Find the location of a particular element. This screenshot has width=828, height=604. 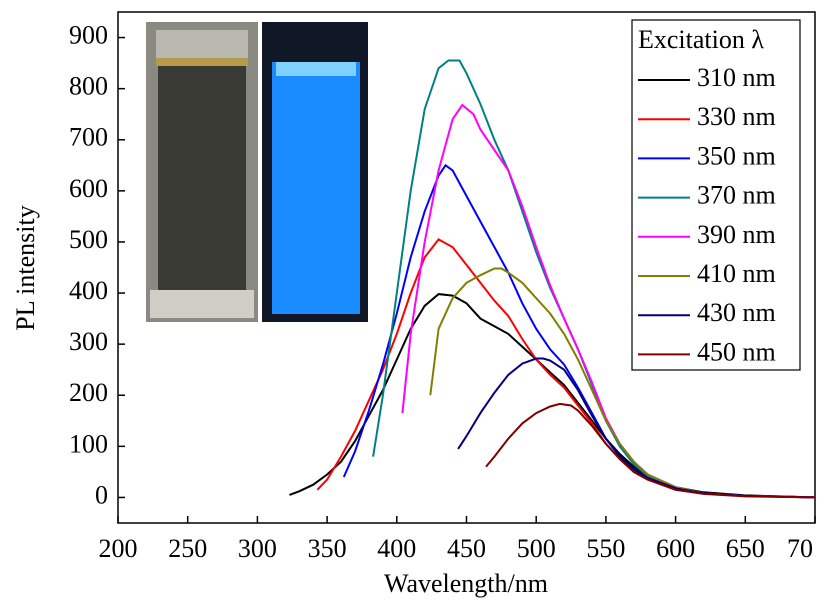

y-tick-label: 400 is located at coordinates (88, 290).